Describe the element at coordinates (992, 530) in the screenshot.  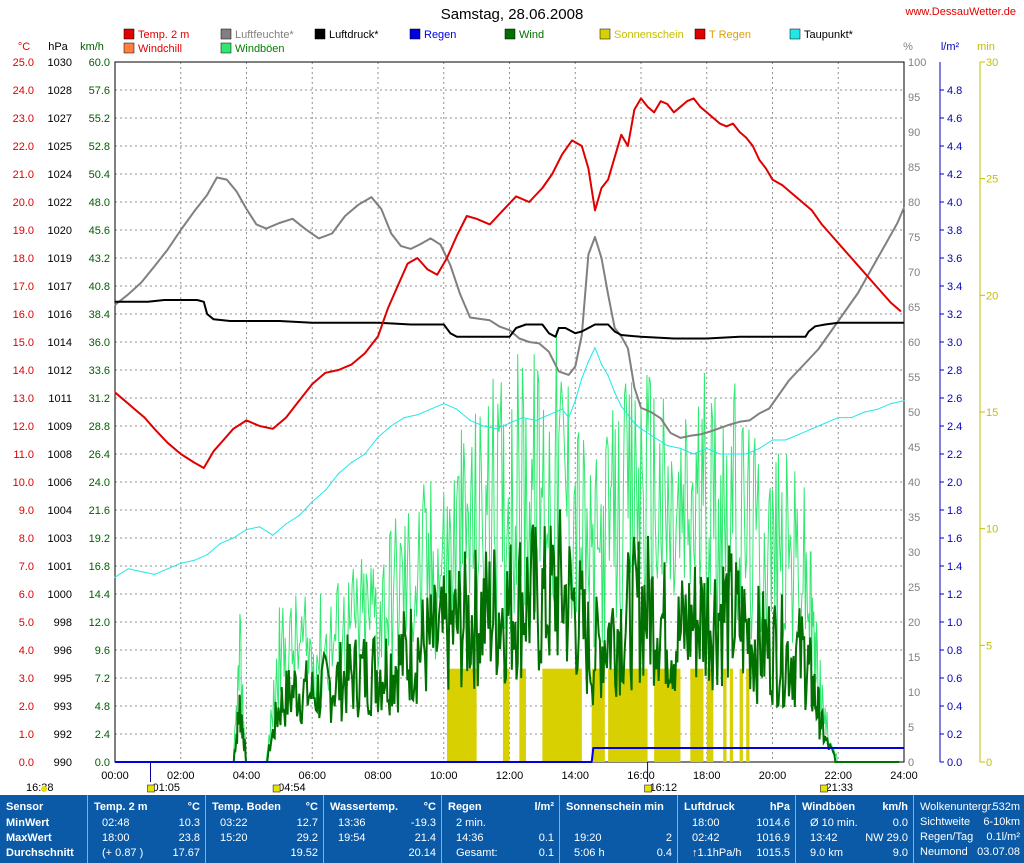
I see `sun-tick-label: 10` at that location.